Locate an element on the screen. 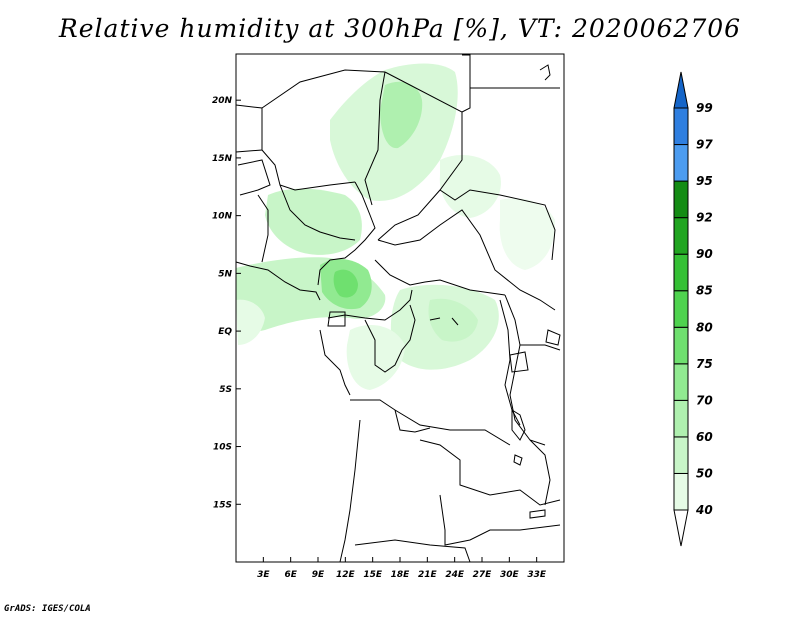 This screenshot has height=618, width=800. x-tick-label: 9E is located at coordinates (318, 575).